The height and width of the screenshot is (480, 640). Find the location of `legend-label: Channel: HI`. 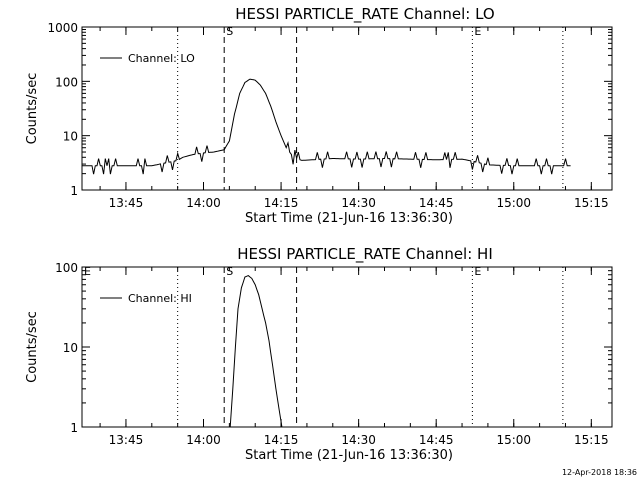

legend-label: Channel: HI is located at coordinates (160, 298).